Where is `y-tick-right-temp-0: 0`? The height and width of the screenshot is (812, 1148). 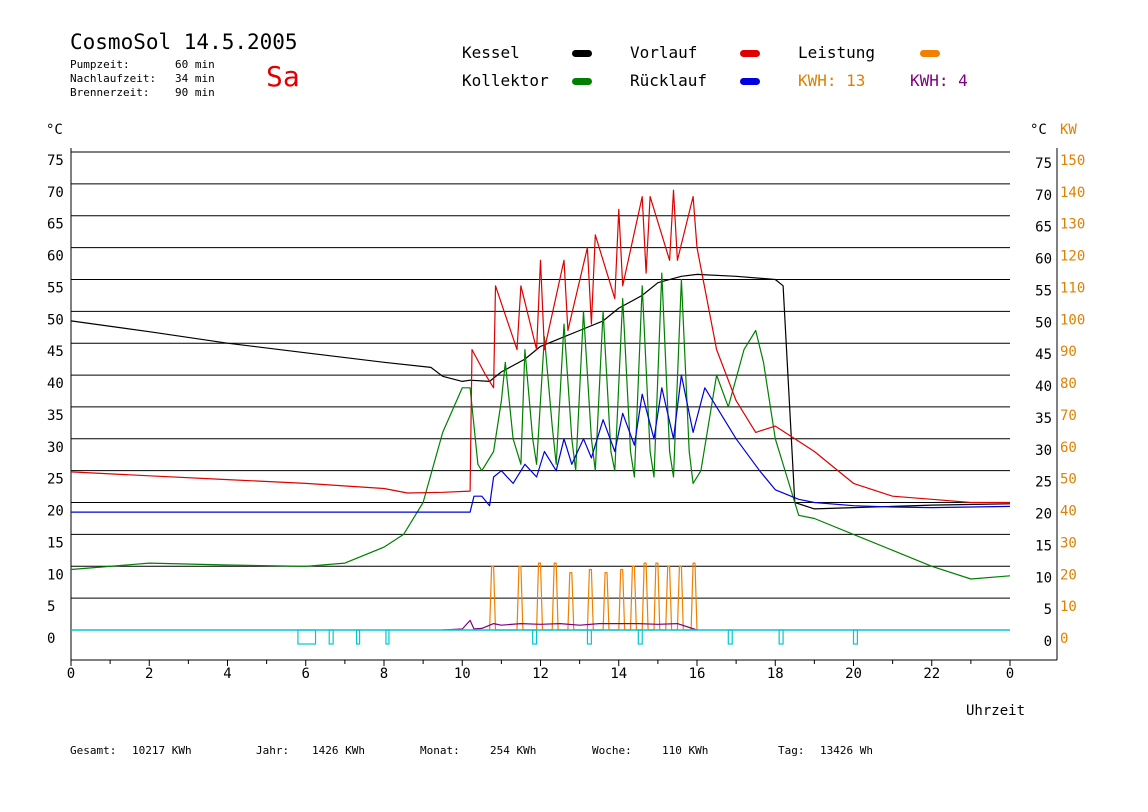
y-tick-right-temp-0: 0 is located at coordinates (1048, 642).